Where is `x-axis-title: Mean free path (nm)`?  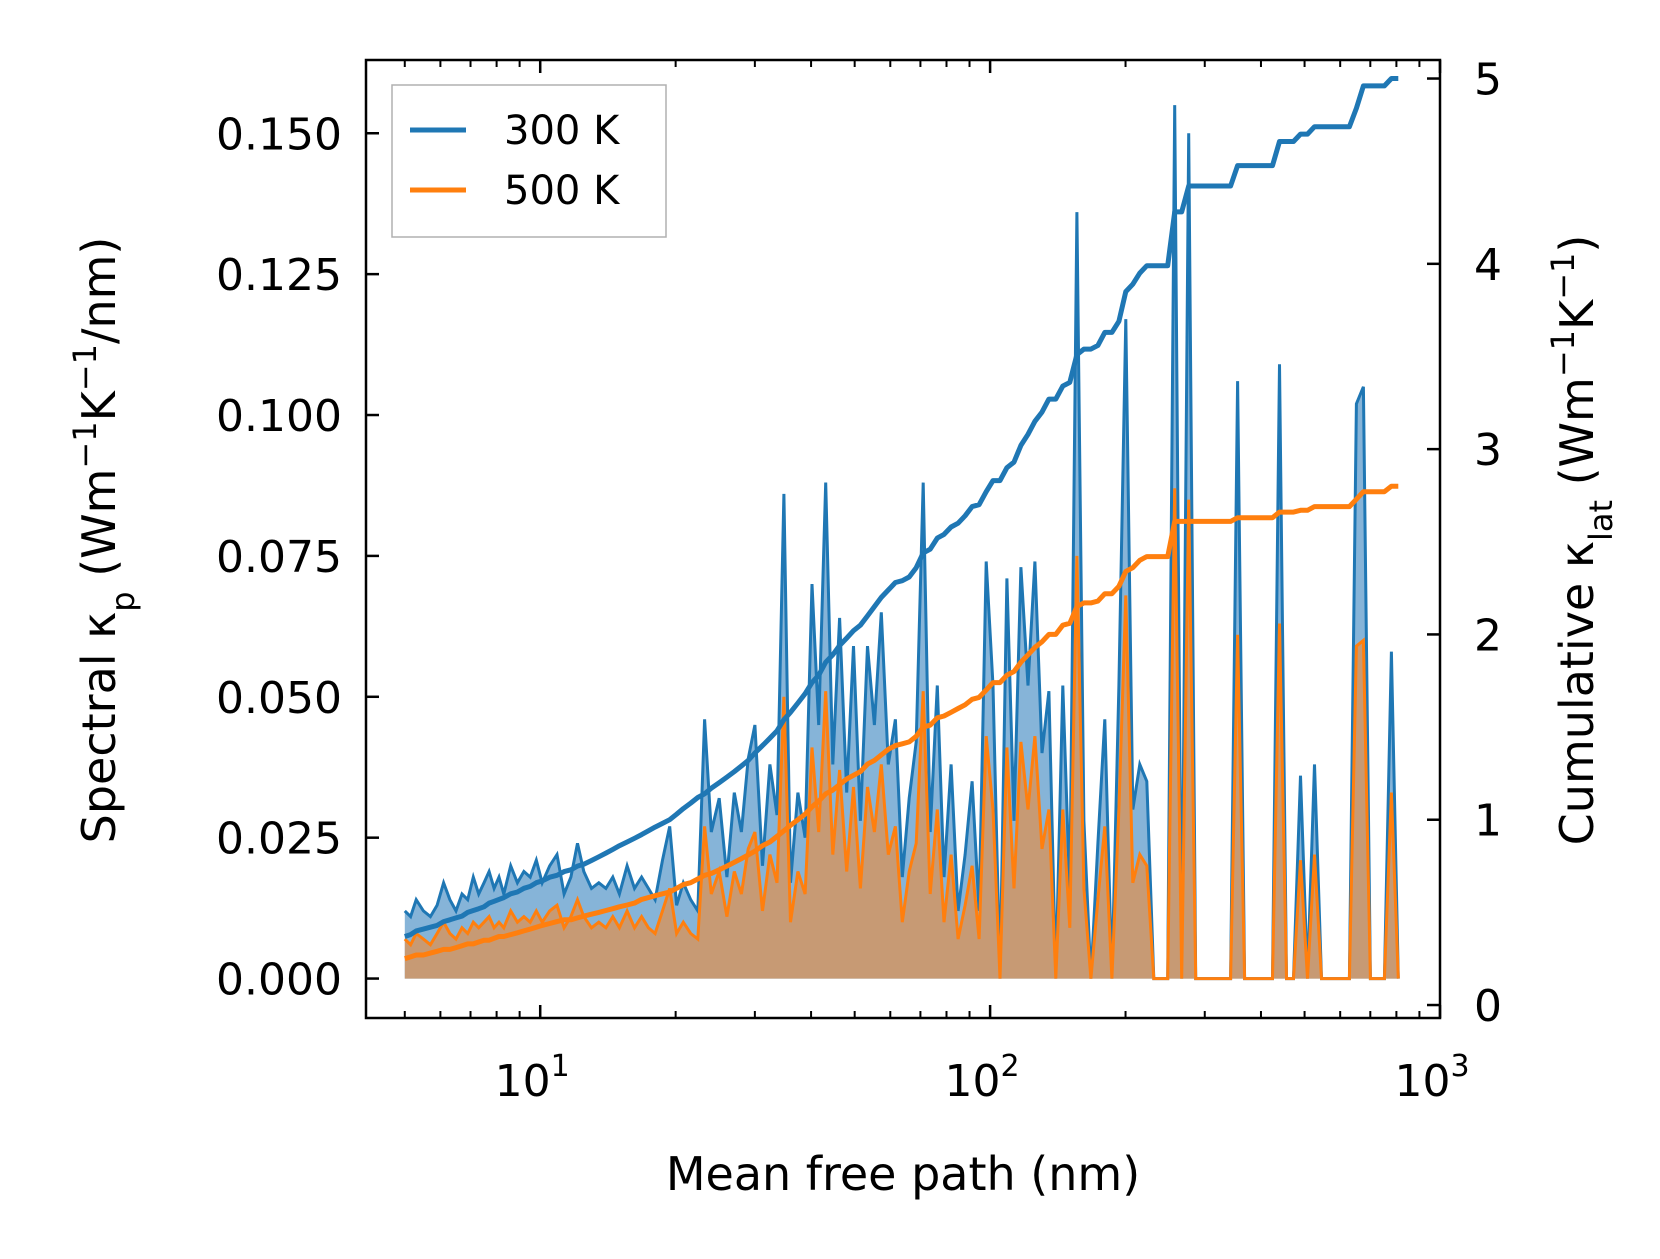 x-axis-title: Mean free path (nm) is located at coordinates (903, 1174).